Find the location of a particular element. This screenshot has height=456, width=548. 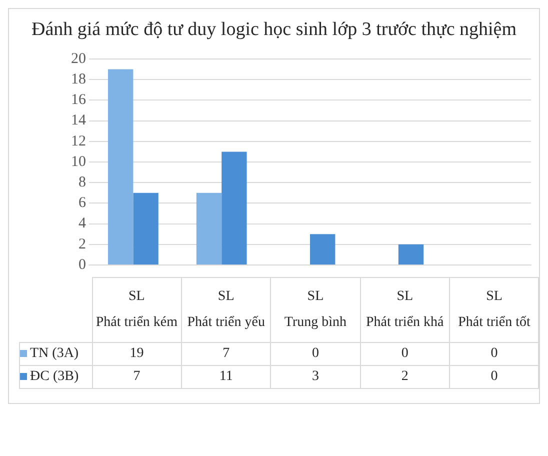

x-tick-label: SL Phát triển khá is located at coordinates (404, 310).